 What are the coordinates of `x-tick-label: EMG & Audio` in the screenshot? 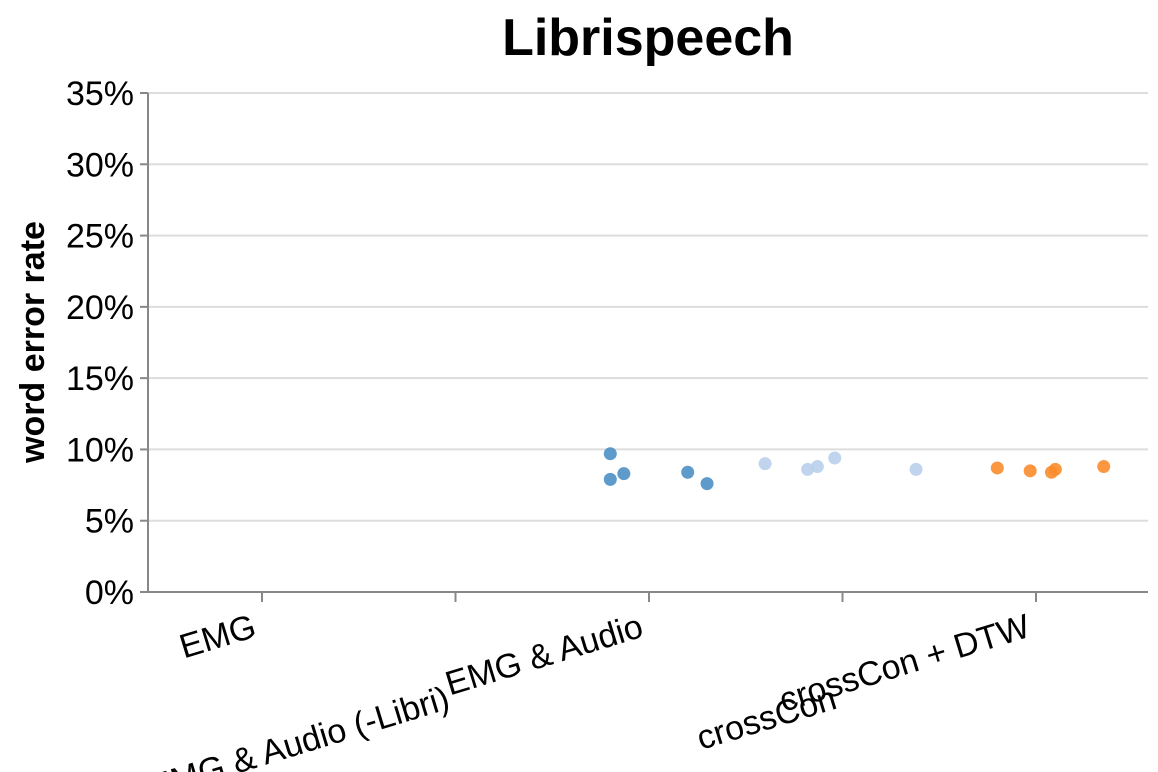 It's located at (544, 655).